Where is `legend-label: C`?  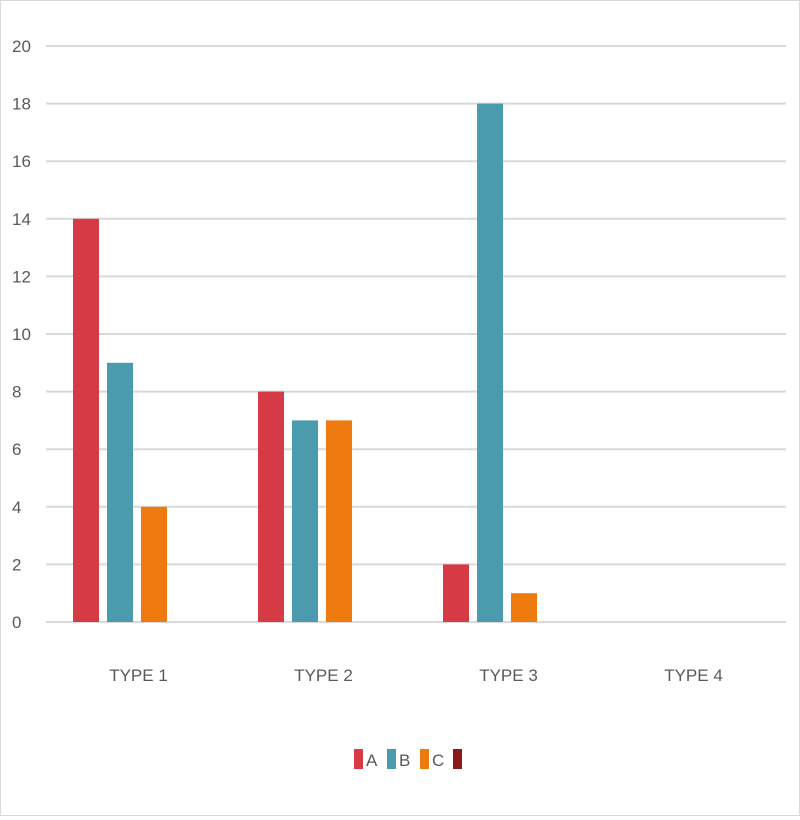
legend-label: C is located at coordinates (438, 760).